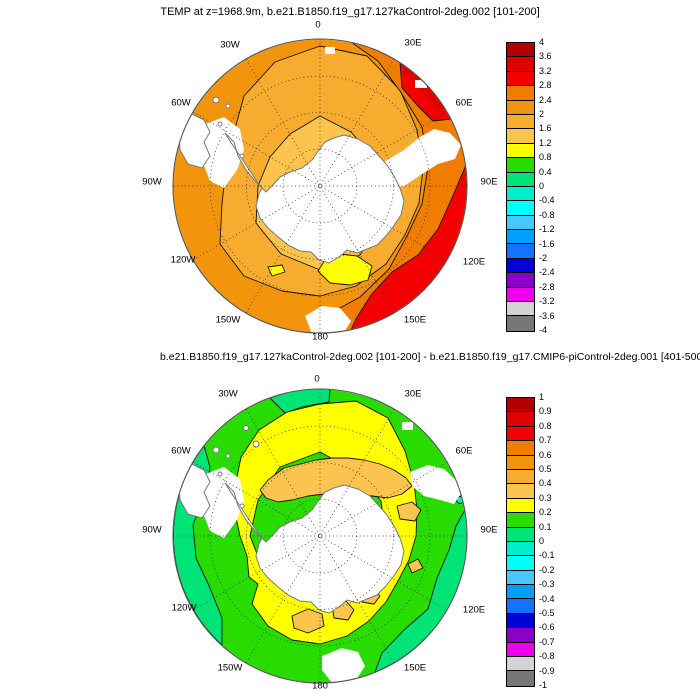  I want to click on bottom-cbar-tick: -0.2, so click(547, 569).